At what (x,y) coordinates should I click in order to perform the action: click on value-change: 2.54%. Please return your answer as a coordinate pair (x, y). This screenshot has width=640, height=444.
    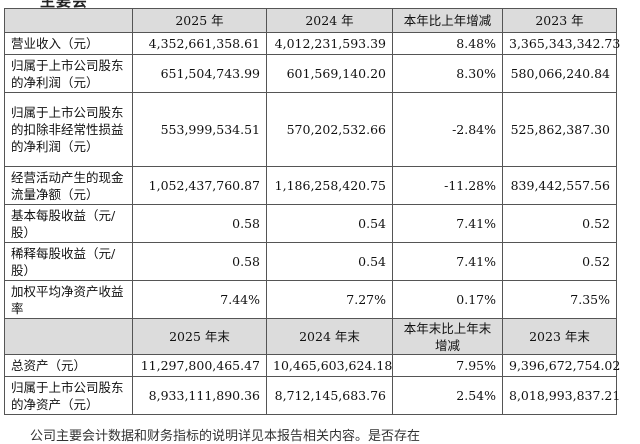
    Looking at the image, I should click on (447, 395).